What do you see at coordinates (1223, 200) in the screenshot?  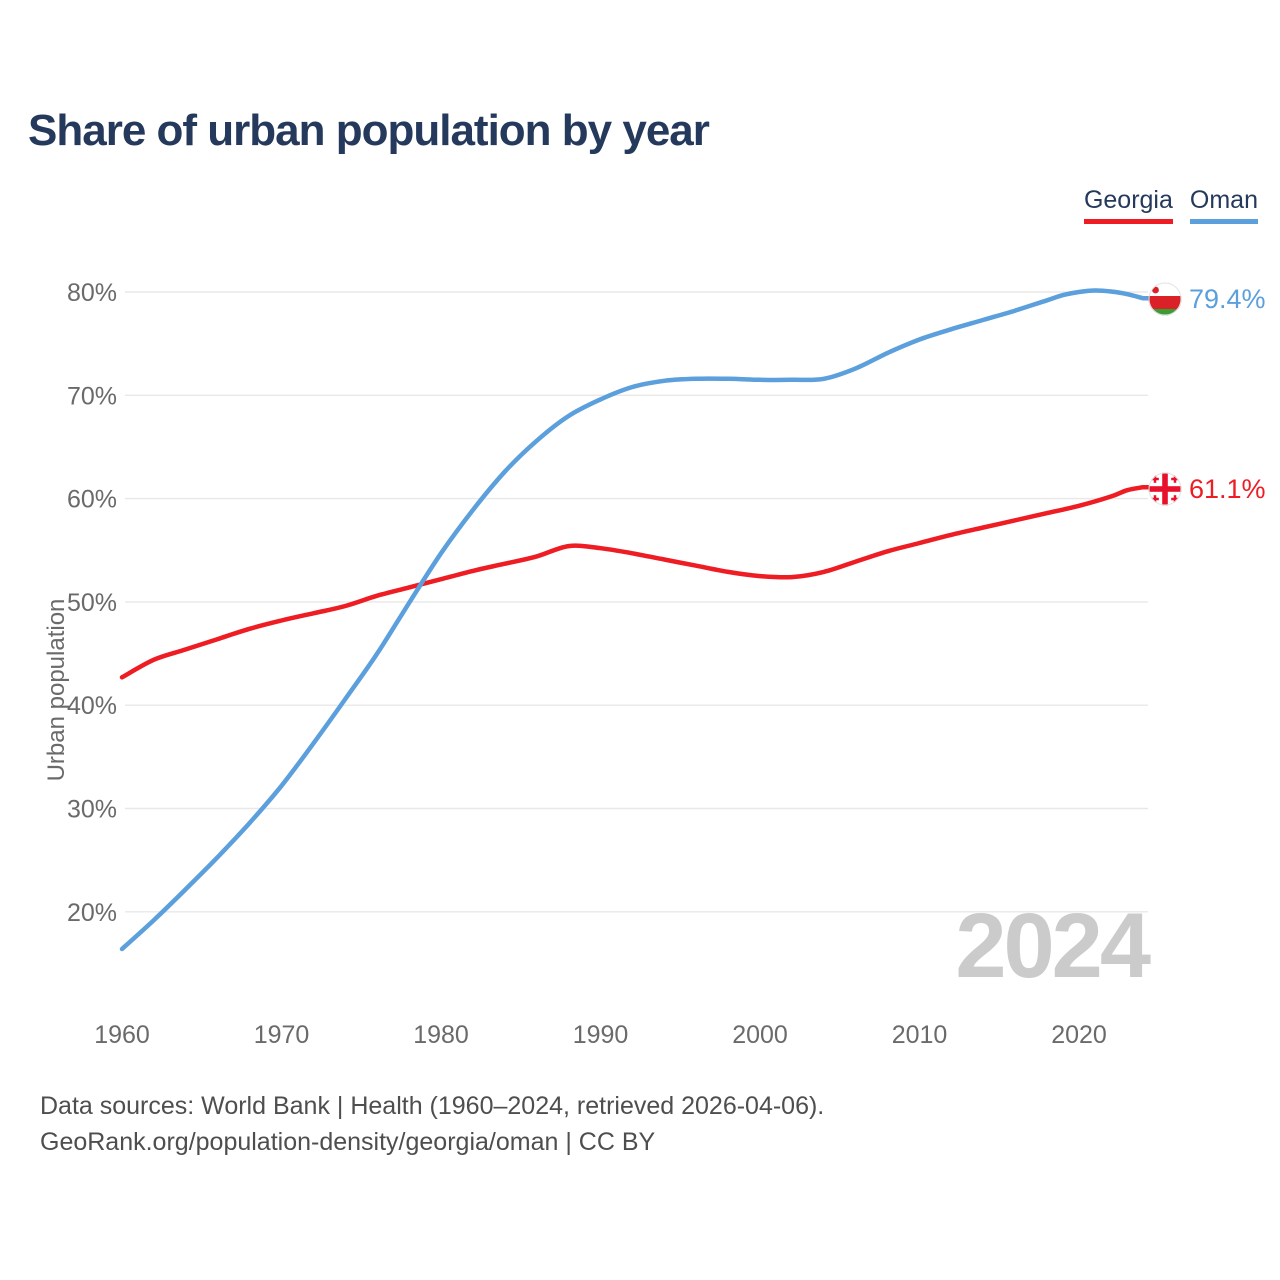 I see `legend-label-oman: Oman` at bounding box center [1223, 200].